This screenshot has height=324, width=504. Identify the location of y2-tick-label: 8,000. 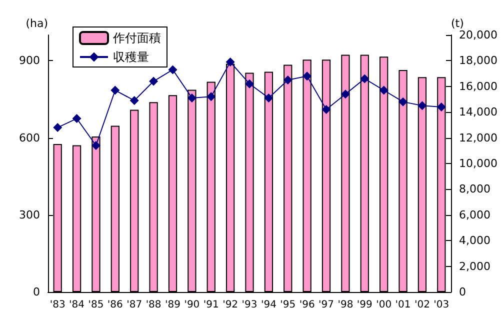
(474, 189).